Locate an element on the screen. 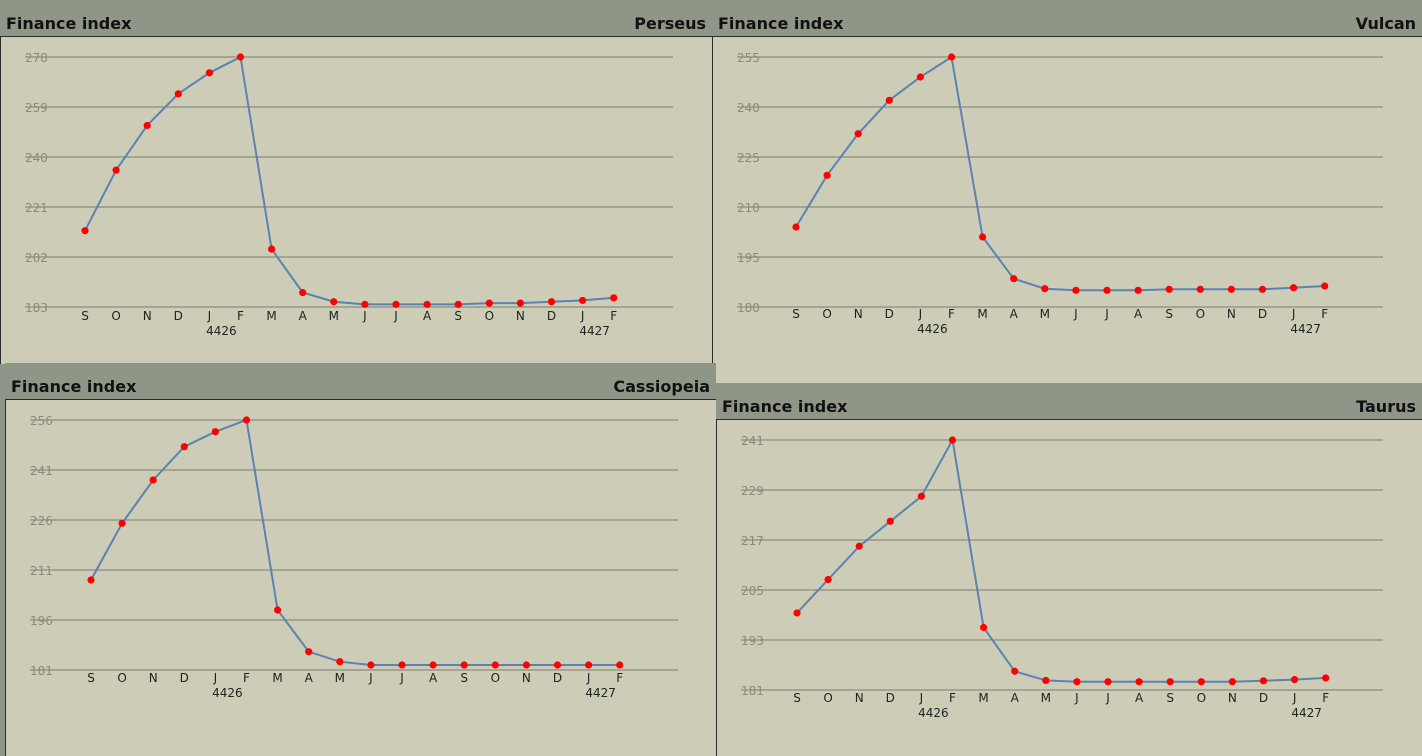  y-tick-label: 256 is located at coordinates (41, 421).